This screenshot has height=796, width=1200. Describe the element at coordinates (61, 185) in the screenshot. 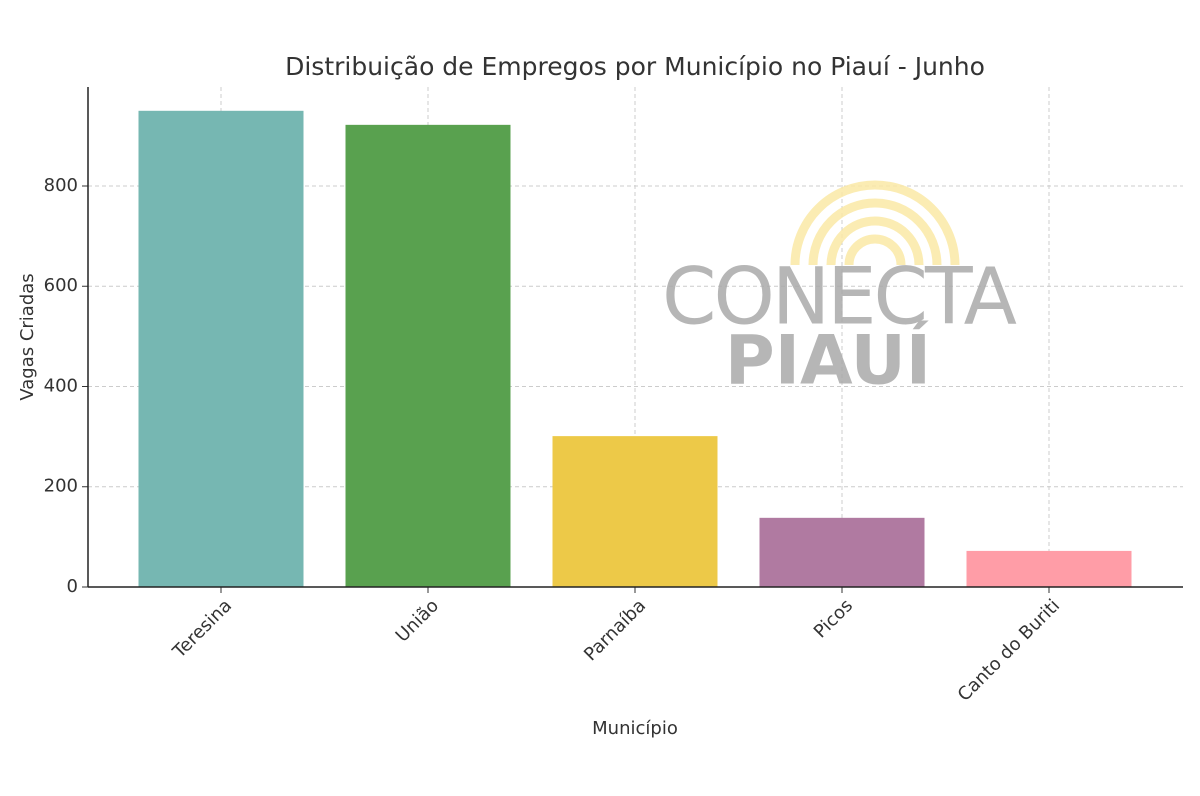

I see `y-tick-label: 800` at that location.